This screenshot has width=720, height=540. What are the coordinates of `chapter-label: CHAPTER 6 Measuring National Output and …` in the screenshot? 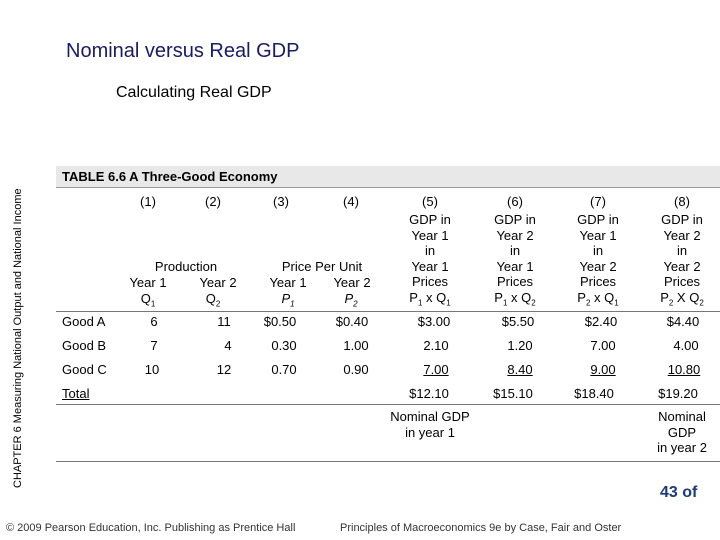 It's located at (18, 338).